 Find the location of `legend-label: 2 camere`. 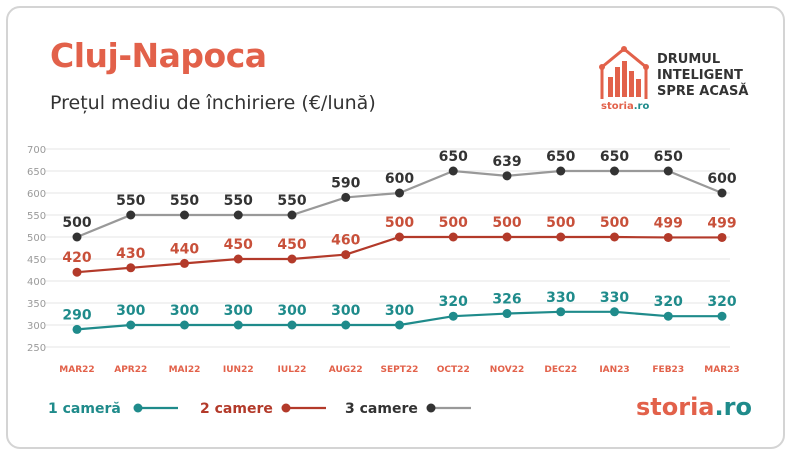

legend-label: 2 camere is located at coordinates (236, 409).